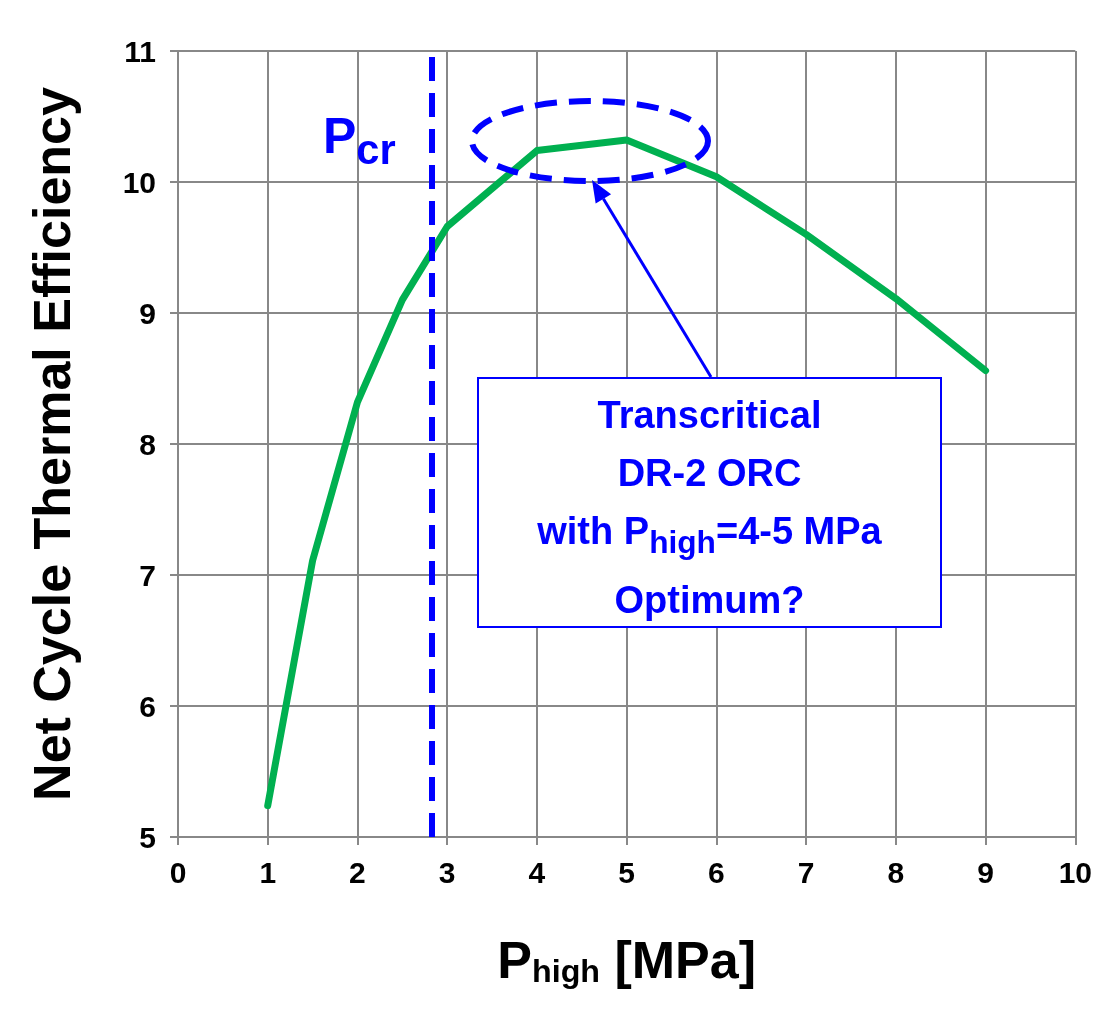 This screenshot has height=1031, width=1103. I want to click on x-axis-title: Phigh [MPa], so click(627, 960).